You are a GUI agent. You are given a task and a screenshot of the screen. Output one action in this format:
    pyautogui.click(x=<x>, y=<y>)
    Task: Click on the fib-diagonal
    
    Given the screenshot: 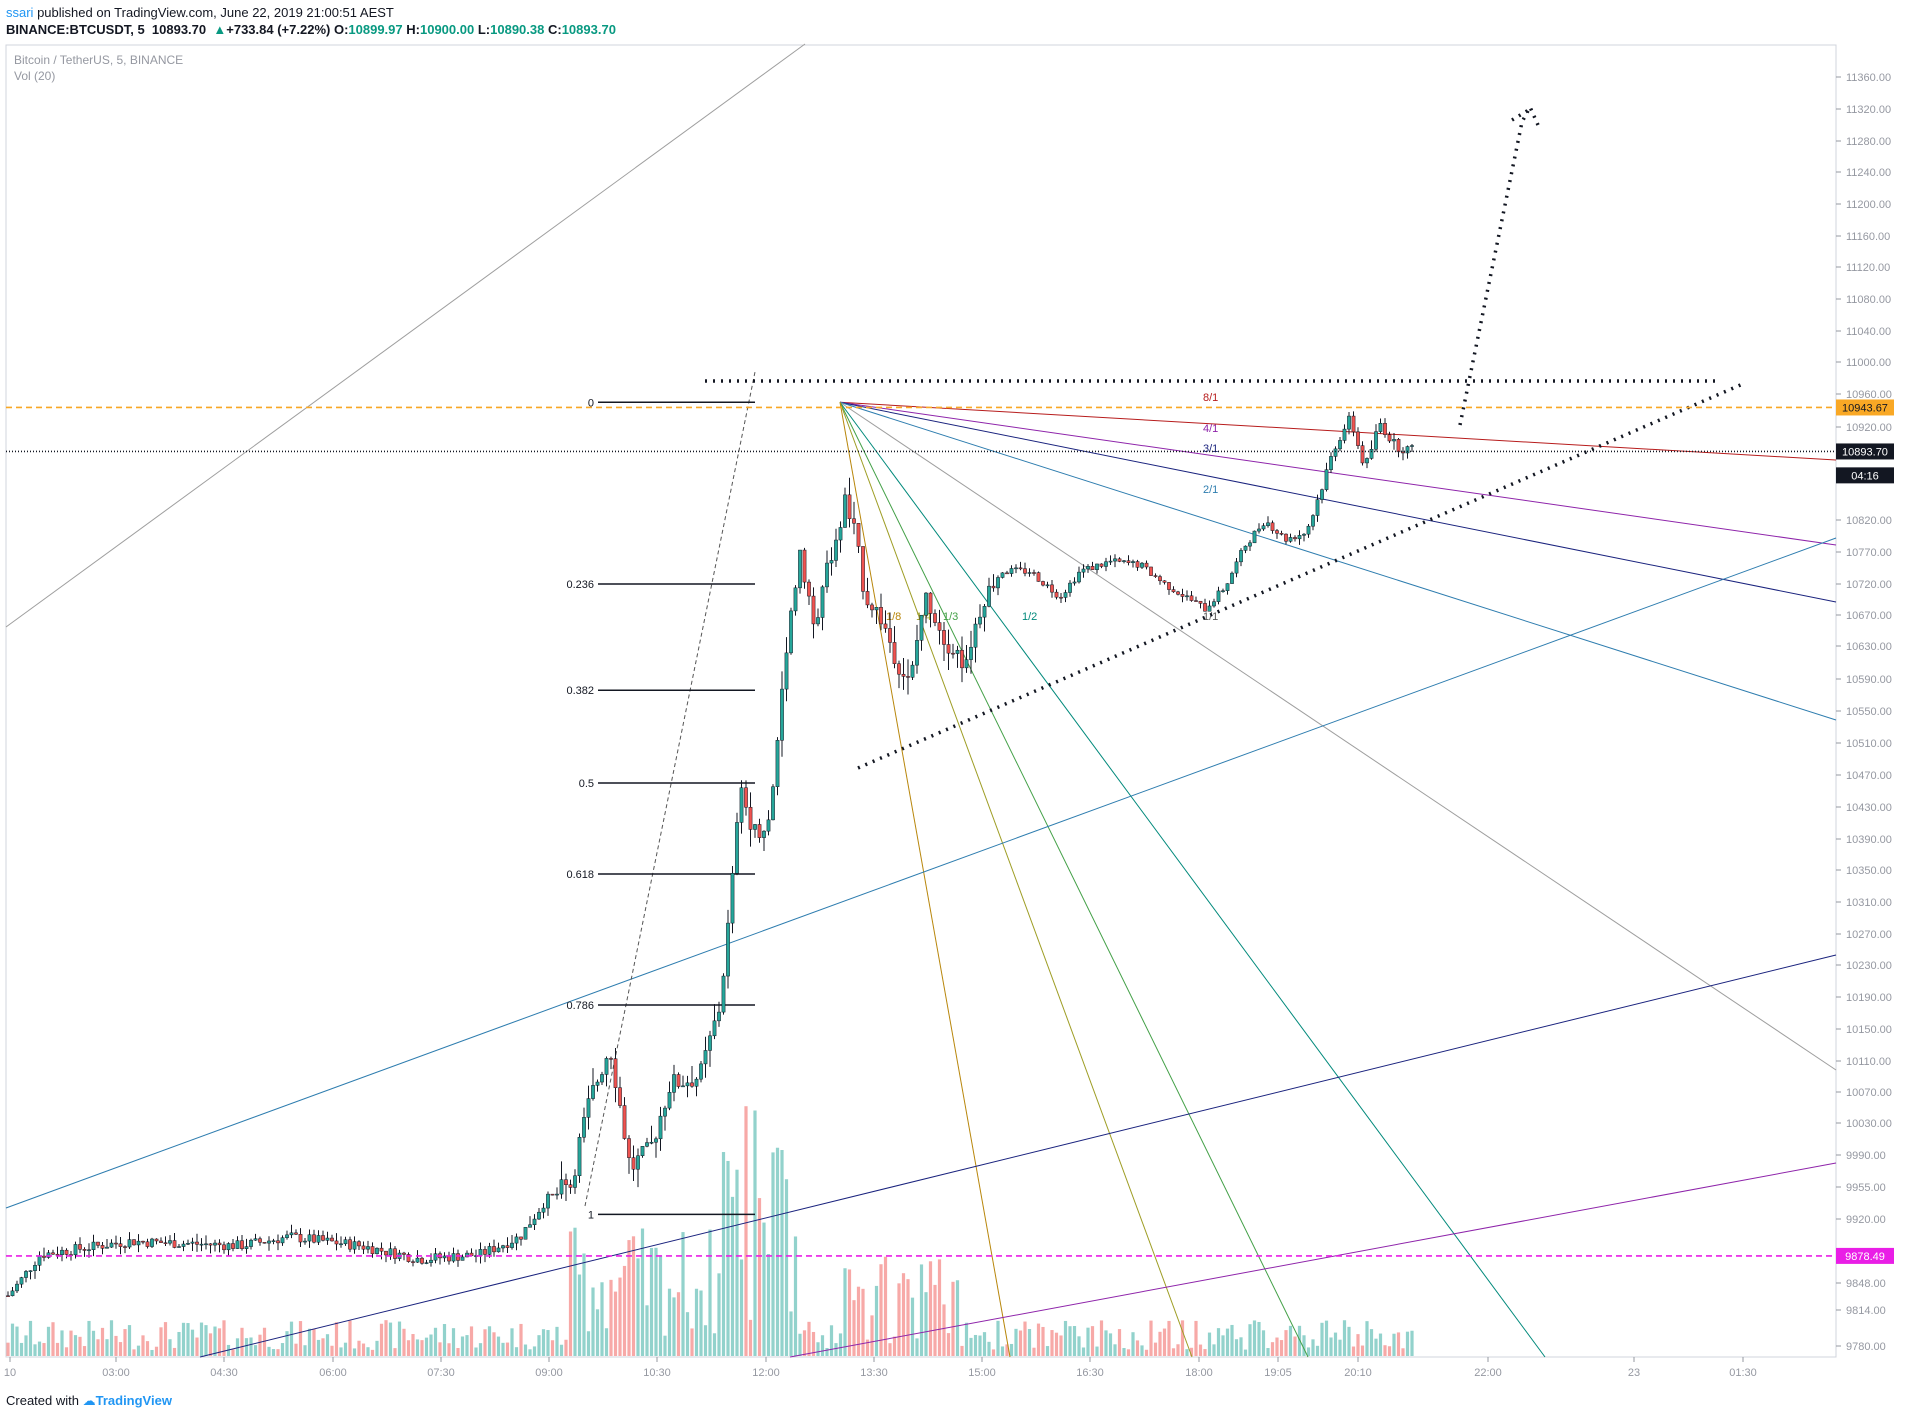 What is the action you would take?
    pyautogui.click(x=670, y=789)
    